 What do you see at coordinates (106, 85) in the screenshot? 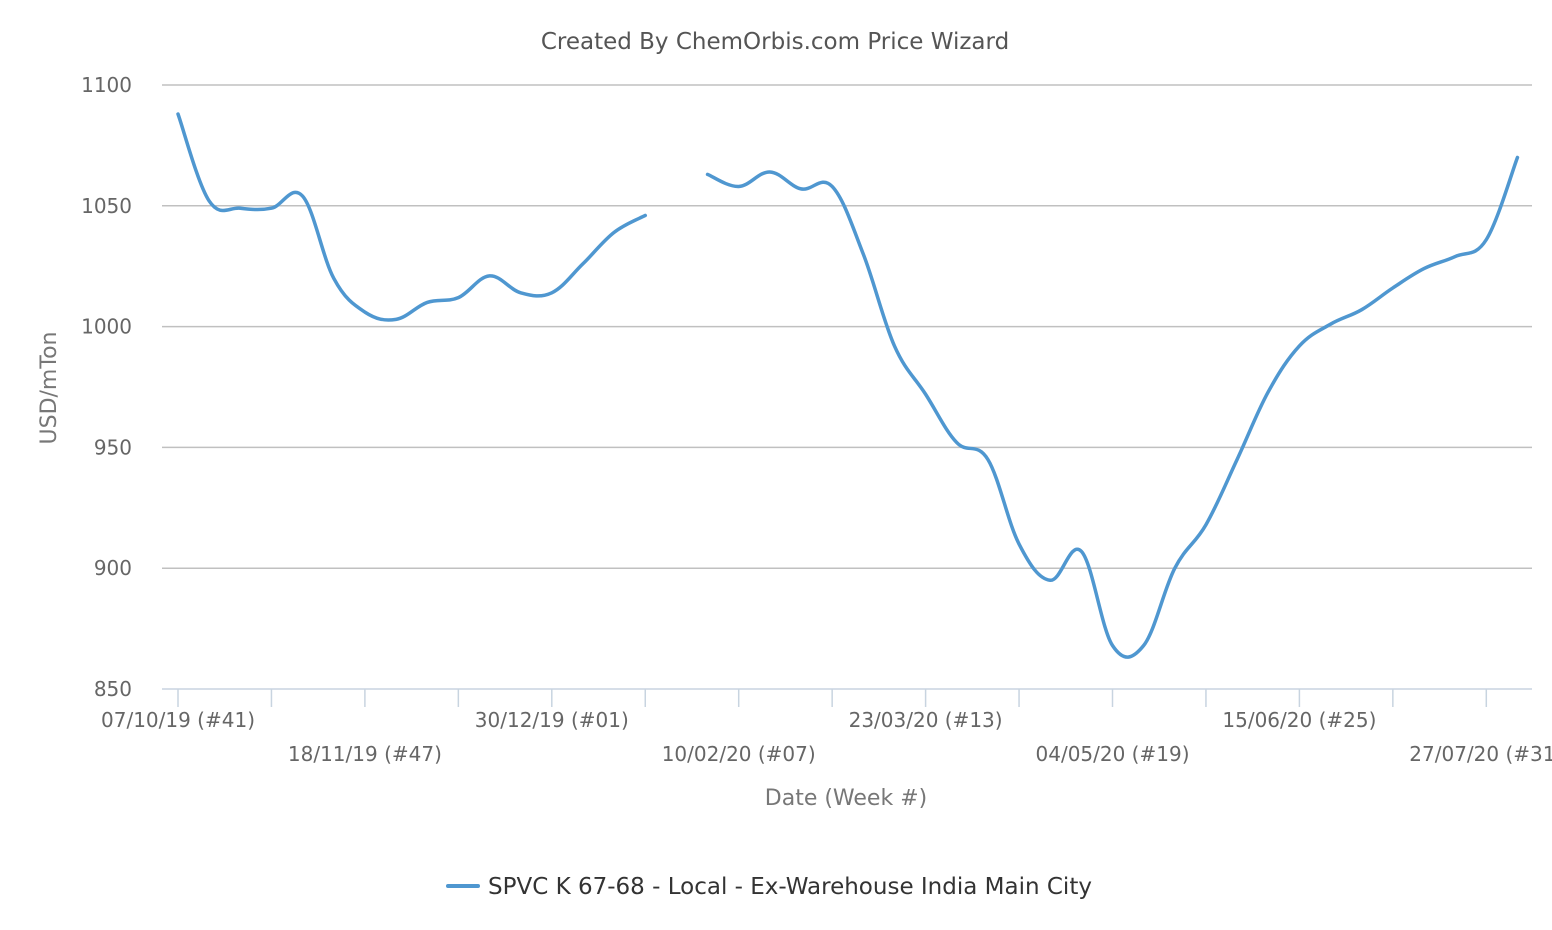
I see `y-tick-label: 1100` at bounding box center [106, 85].